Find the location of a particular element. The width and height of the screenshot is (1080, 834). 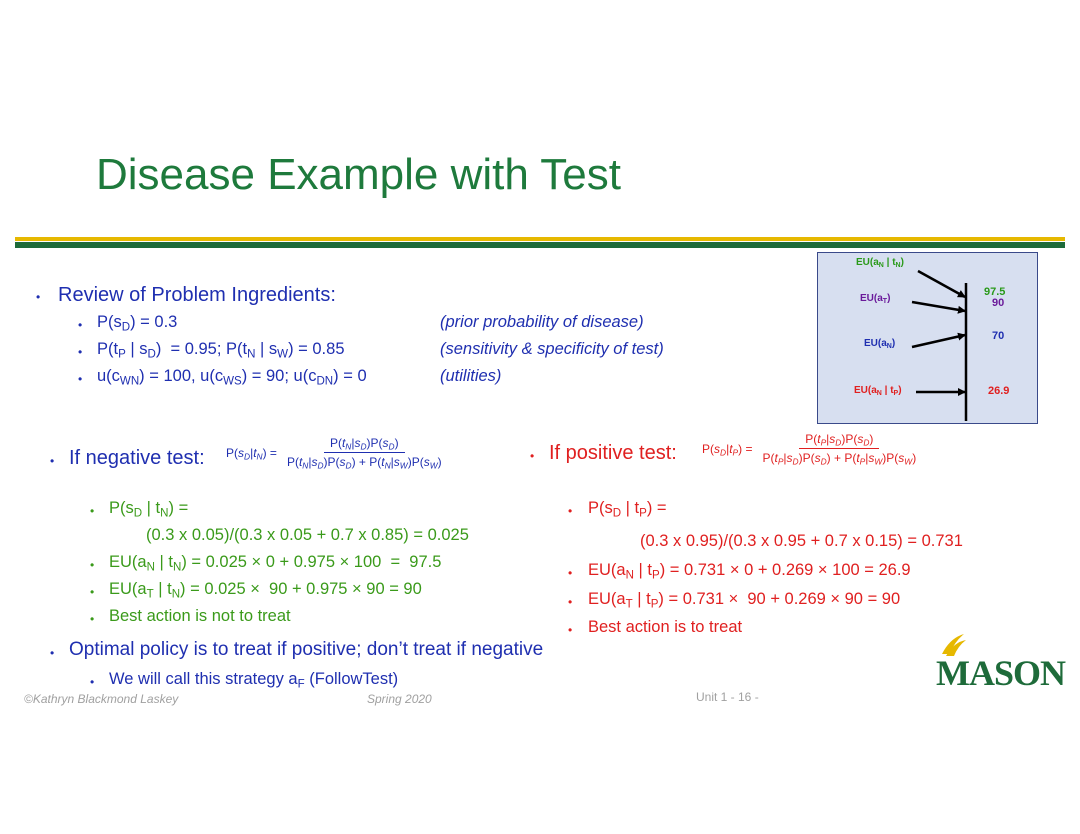

review-note-3: (utilities) is located at coordinates (471, 376).